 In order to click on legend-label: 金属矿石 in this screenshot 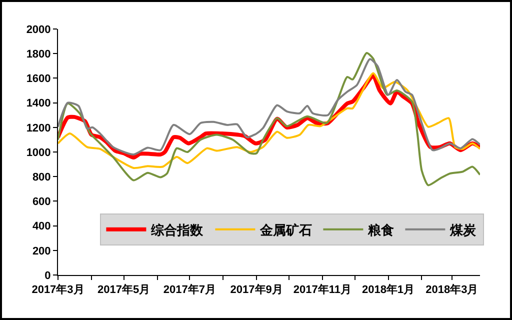, I will do `click(285, 230)`.